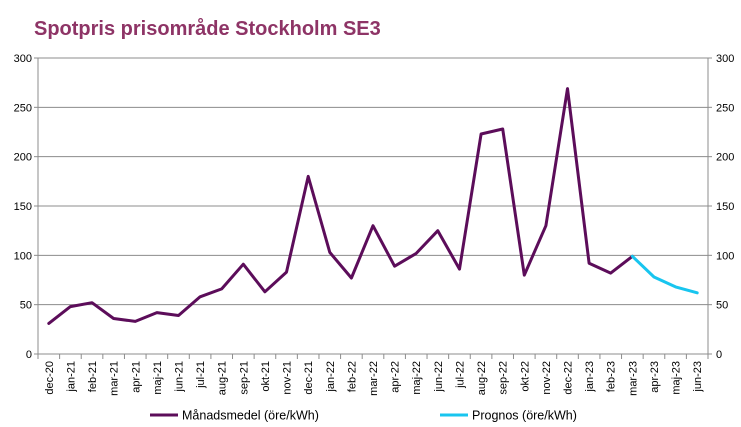 This screenshot has height=427, width=741. What do you see at coordinates (309, 378) in the screenshot?
I see `x-tick-label: dec-21` at bounding box center [309, 378].